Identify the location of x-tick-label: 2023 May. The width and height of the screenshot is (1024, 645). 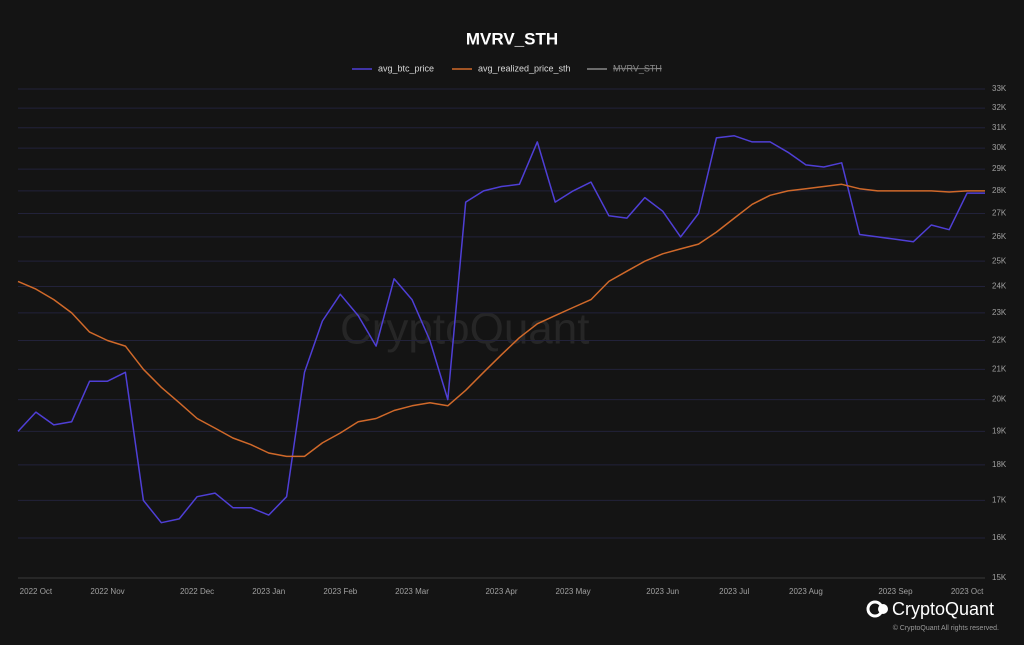
(573, 591).